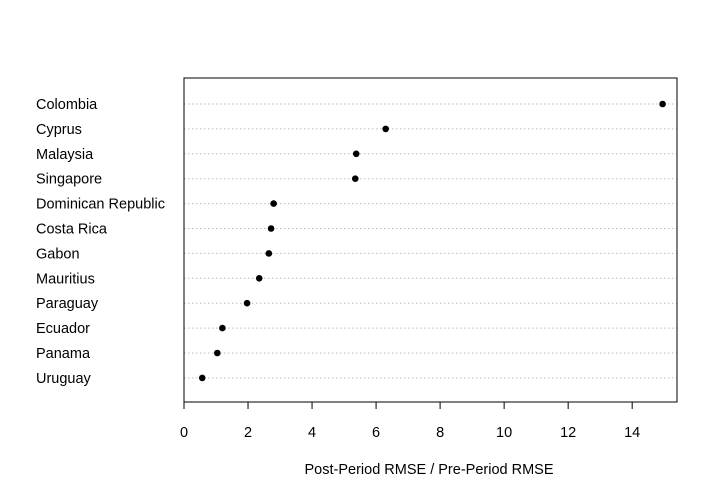 The height and width of the screenshot is (500, 717). I want to click on category-label: Malaysia, so click(65, 155).